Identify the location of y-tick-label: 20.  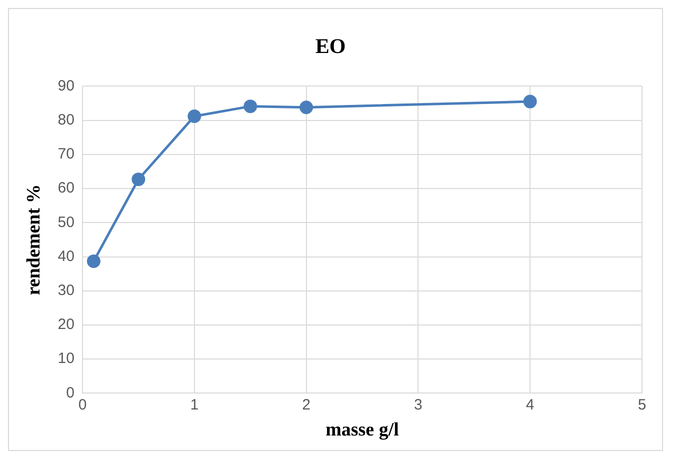
(66, 325).